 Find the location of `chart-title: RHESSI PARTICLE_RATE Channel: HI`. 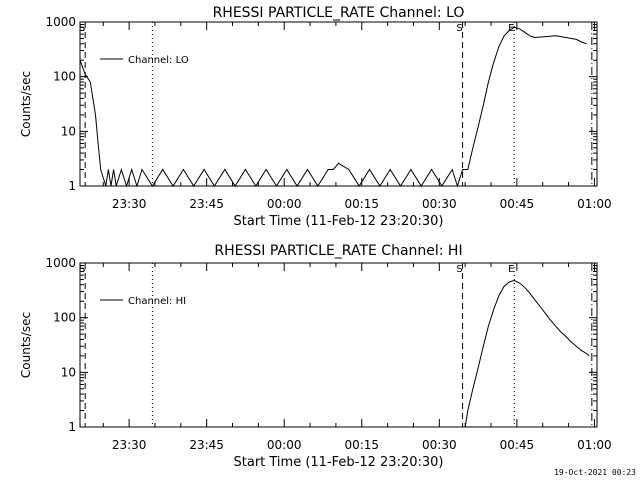

chart-title: RHESSI PARTICLE_RATE Channel: HI is located at coordinates (338, 251).